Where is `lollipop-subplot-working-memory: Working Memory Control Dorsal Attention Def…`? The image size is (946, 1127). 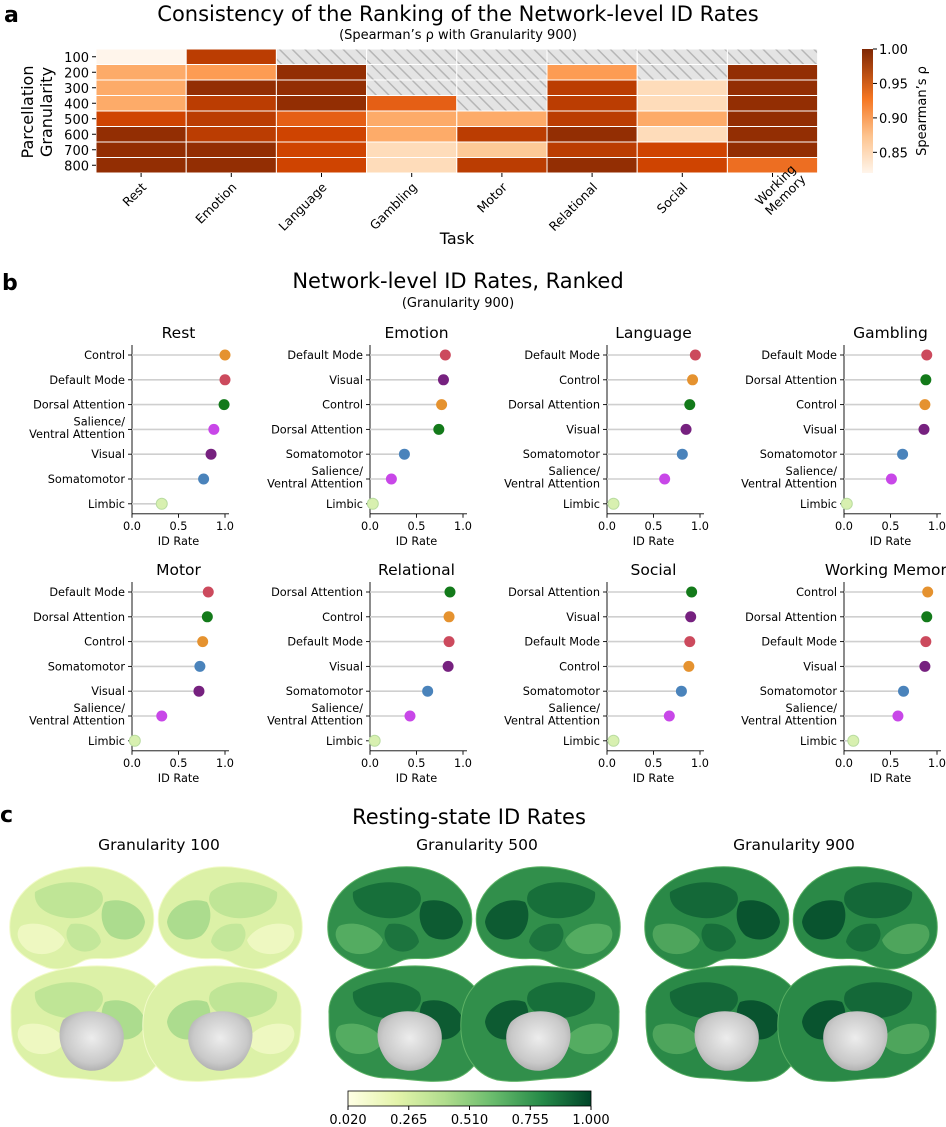
lollipop-subplot-working-memory: Working Memory Control Dorsal Attention Def… is located at coordinates (843, 673).